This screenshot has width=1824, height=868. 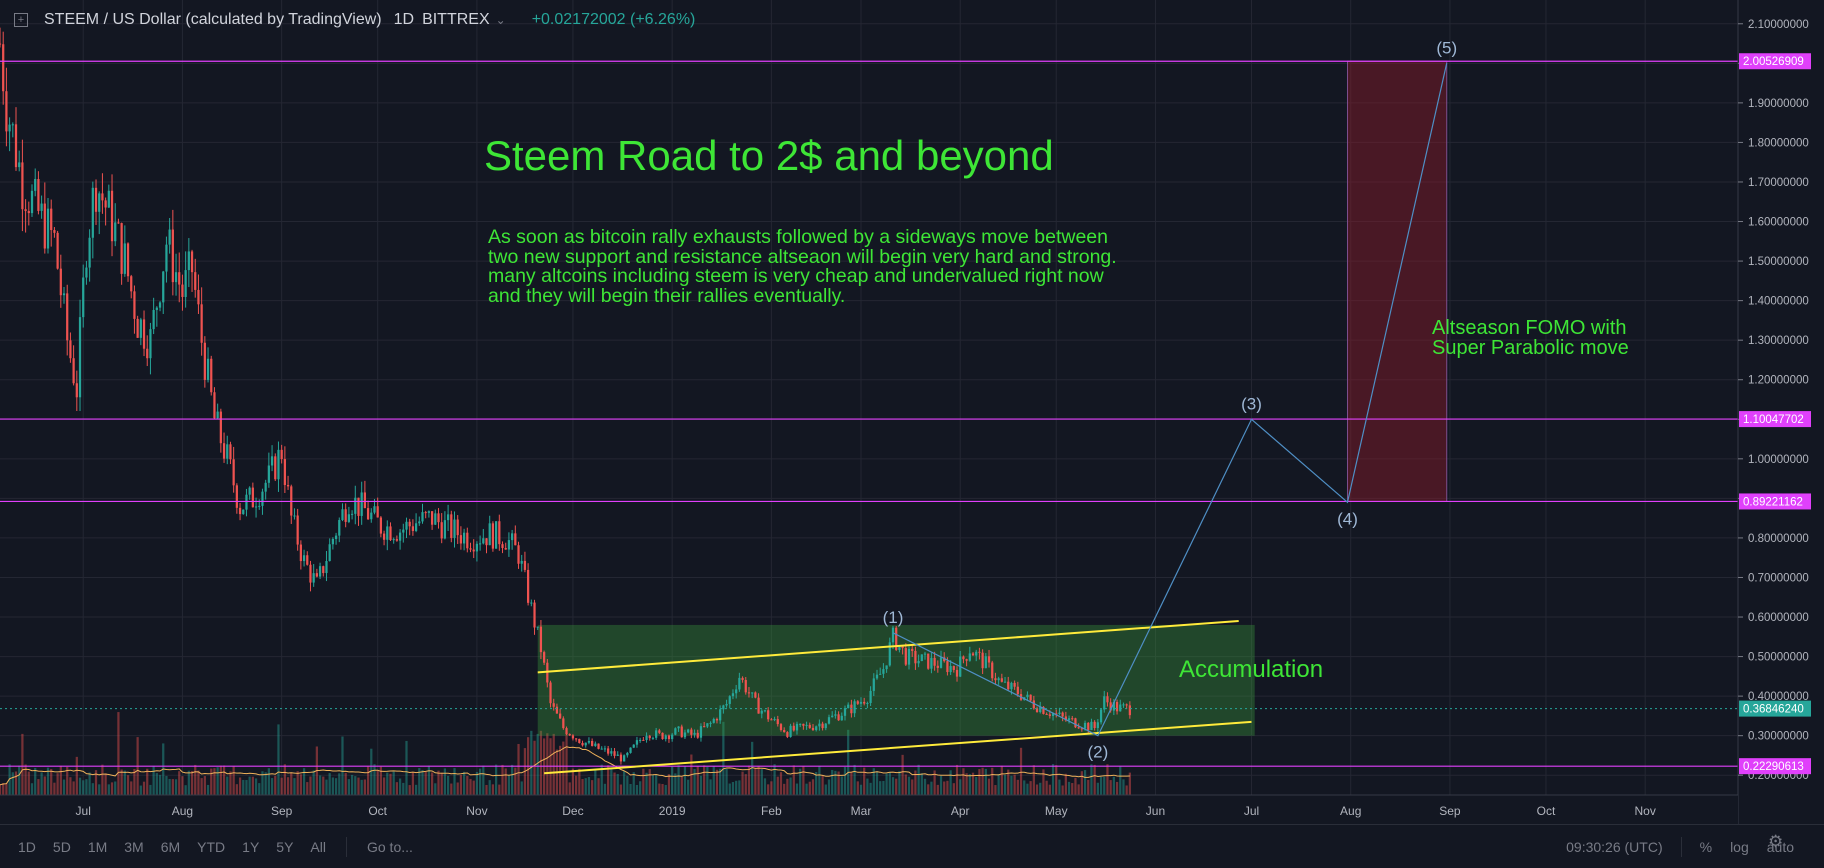 What do you see at coordinates (404, 19) in the screenshot?
I see `interval-label: 1D` at bounding box center [404, 19].